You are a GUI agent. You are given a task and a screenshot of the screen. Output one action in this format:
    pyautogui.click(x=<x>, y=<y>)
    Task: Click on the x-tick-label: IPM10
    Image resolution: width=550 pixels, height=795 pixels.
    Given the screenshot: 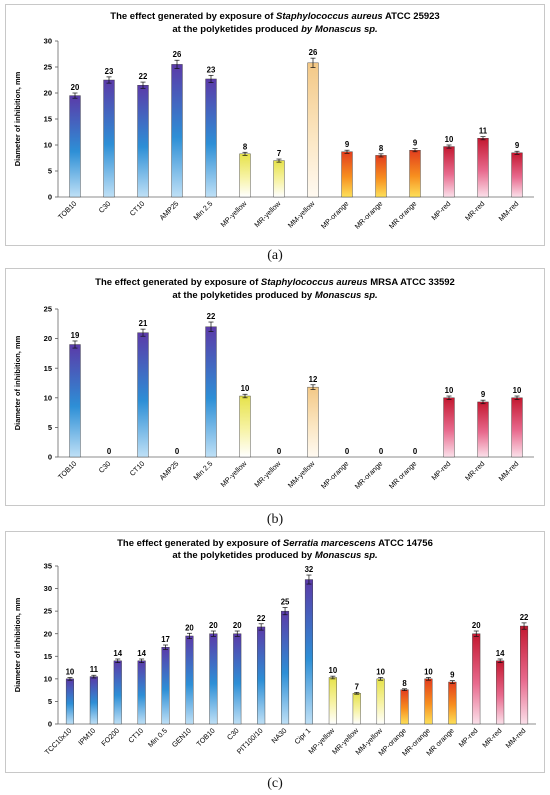 What is the action you would take?
    pyautogui.click(x=86, y=736)
    